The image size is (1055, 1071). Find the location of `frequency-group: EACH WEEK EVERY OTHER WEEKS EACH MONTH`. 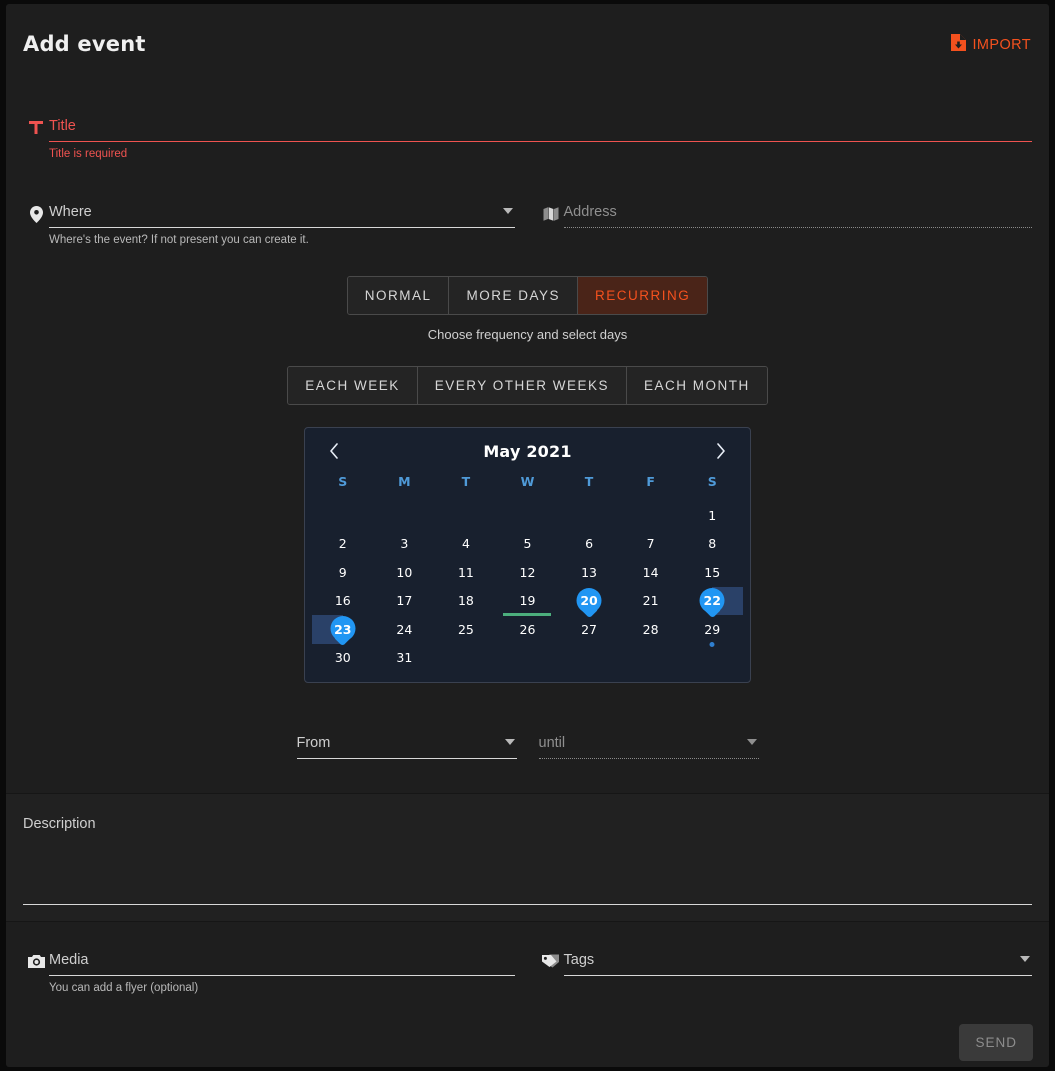

frequency-group: EACH WEEK EVERY OTHER WEEKS EACH MONTH is located at coordinates (527, 385).